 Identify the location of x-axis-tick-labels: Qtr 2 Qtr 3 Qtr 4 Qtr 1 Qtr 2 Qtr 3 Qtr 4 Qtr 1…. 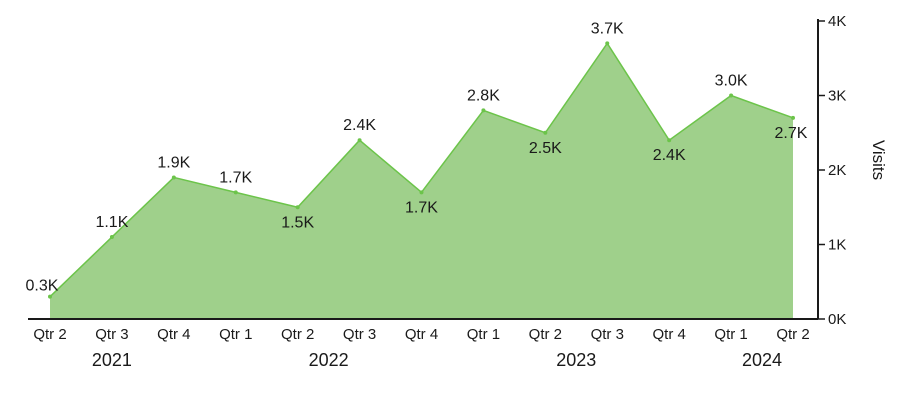
(421, 334).